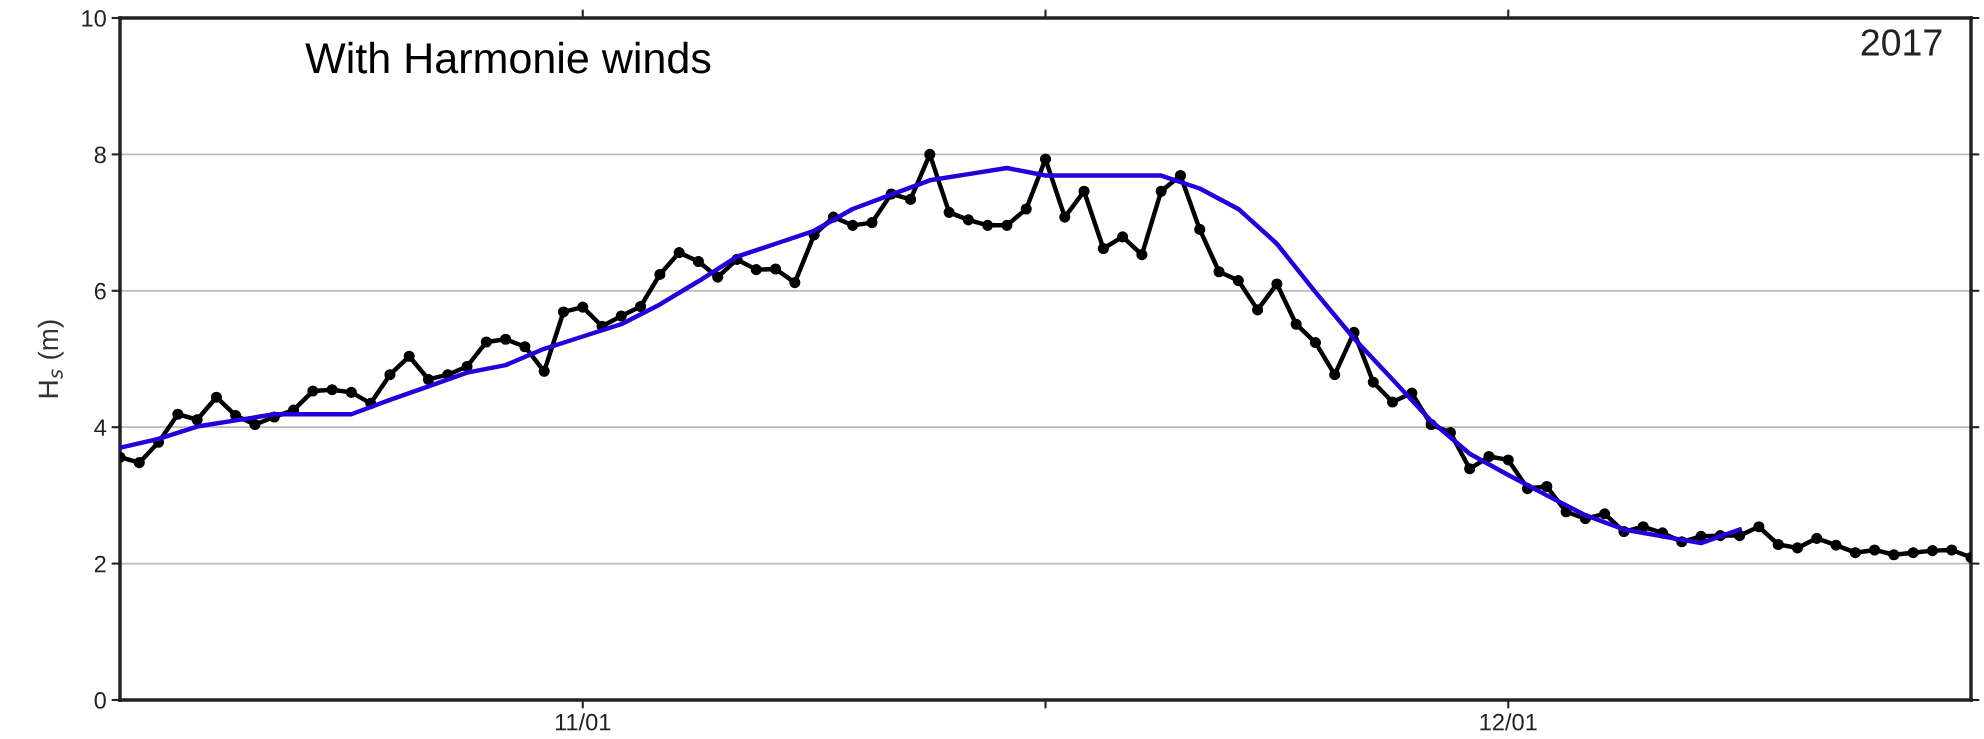 The image size is (1984, 739). What do you see at coordinates (100, 700) in the screenshot?
I see `y-tick-label: 0` at bounding box center [100, 700].